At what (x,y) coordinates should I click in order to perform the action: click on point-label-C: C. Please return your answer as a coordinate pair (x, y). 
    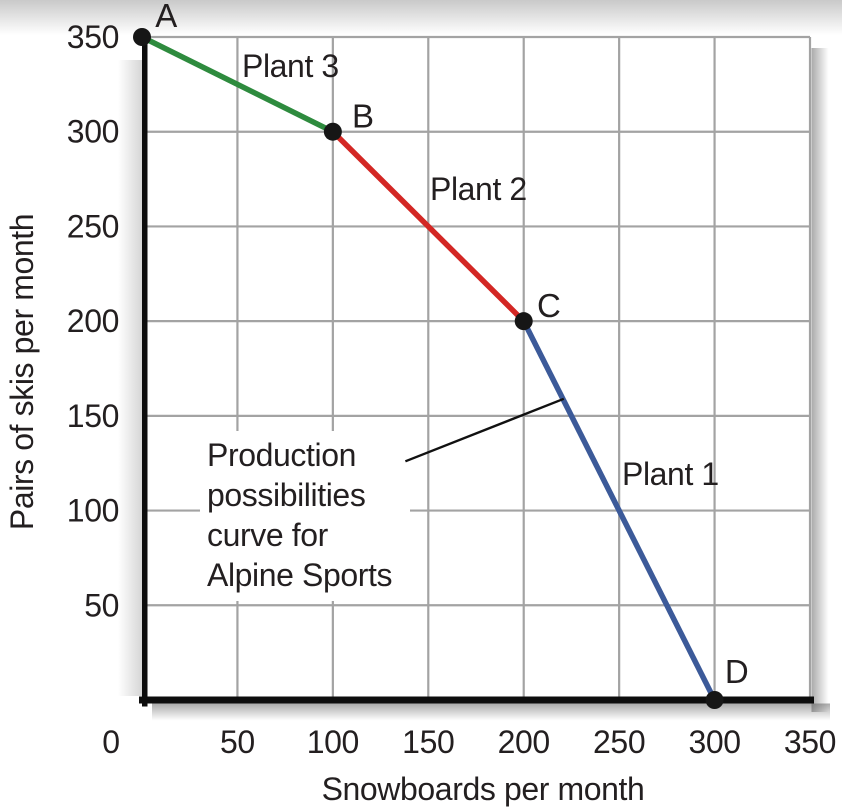
    Looking at the image, I should click on (548, 305).